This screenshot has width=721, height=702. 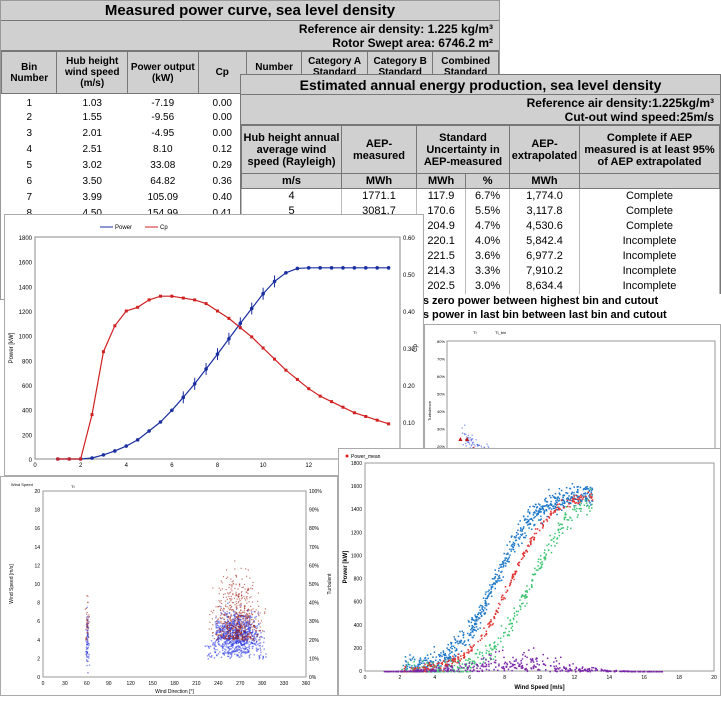 I want to click on y-axis-label: Power [kW], so click(x=346, y=567).